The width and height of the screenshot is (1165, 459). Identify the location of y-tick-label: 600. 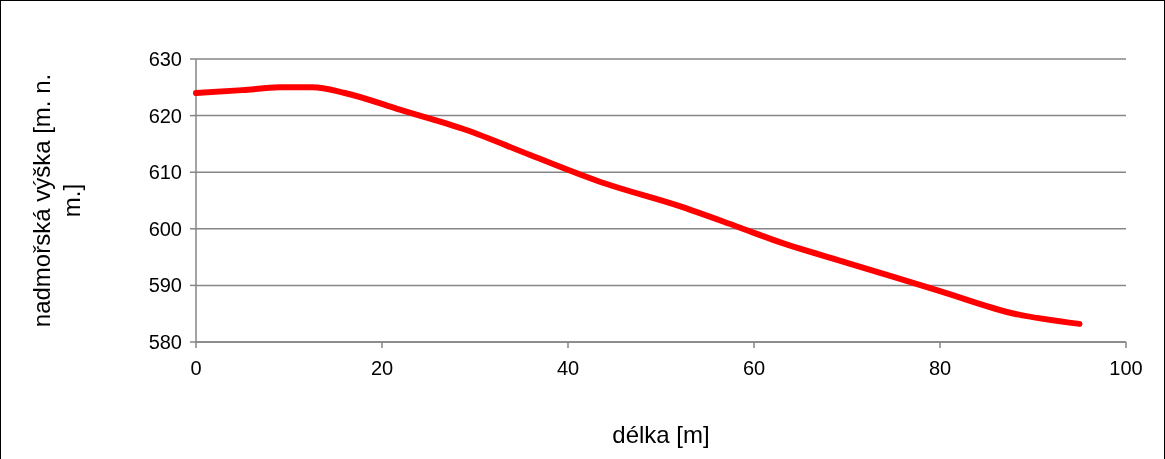
(165, 228).